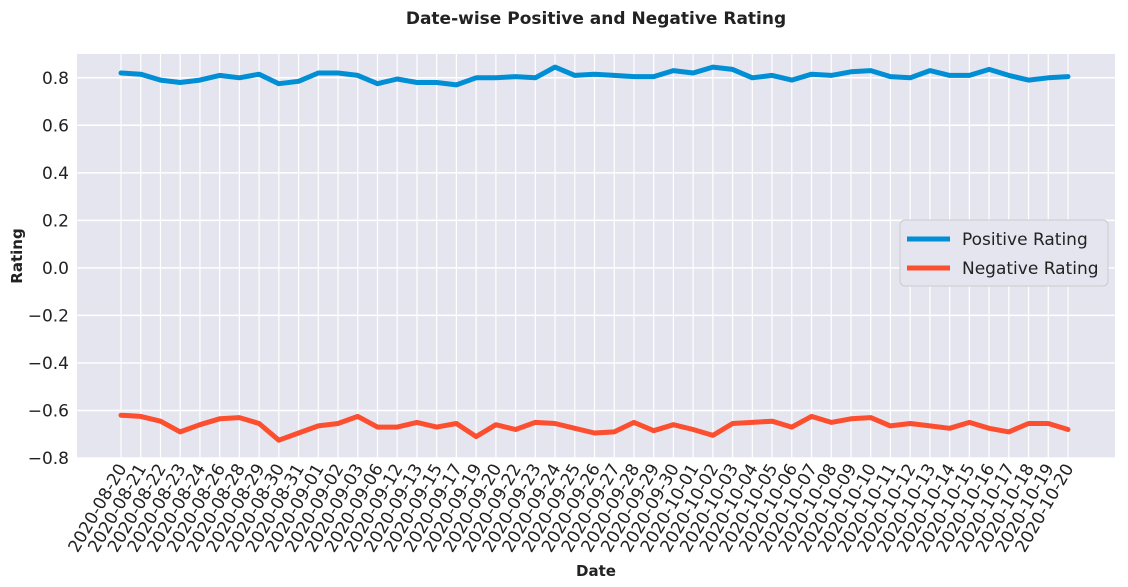 The height and width of the screenshot is (587, 1128). What do you see at coordinates (1025, 240) in the screenshot?
I see `legend-label-positive: Positive Rating` at bounding box center [1025, 240].